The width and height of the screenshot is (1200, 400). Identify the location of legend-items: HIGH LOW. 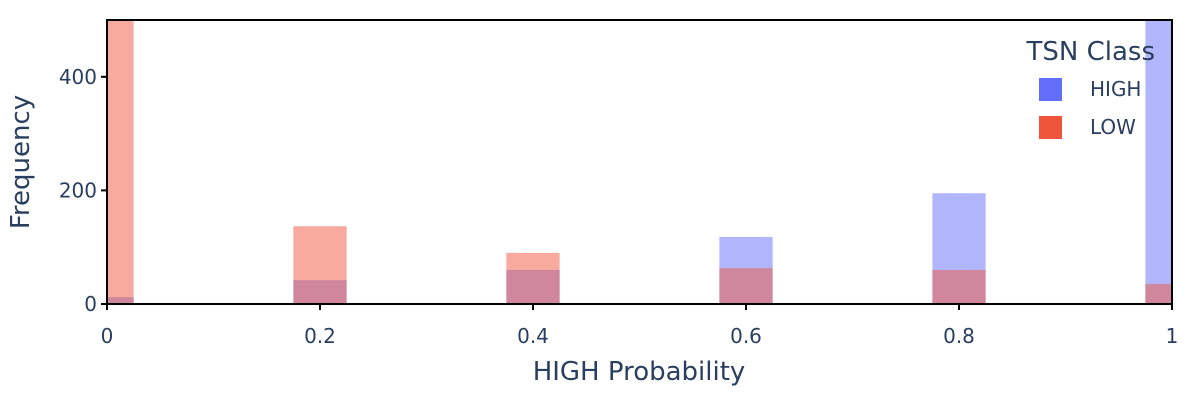
(1090, 108).